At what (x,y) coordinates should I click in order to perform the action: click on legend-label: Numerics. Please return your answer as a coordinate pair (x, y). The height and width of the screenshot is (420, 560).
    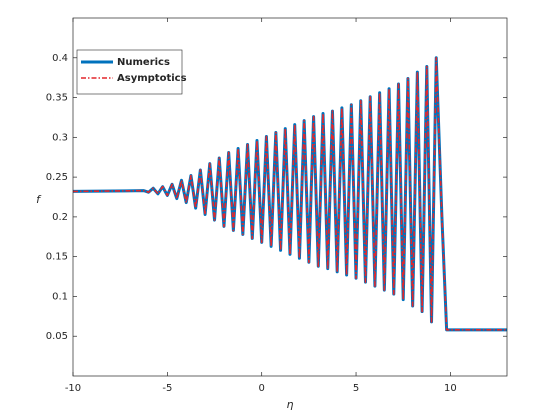
    Looking at the image, I should click on (143, 62).